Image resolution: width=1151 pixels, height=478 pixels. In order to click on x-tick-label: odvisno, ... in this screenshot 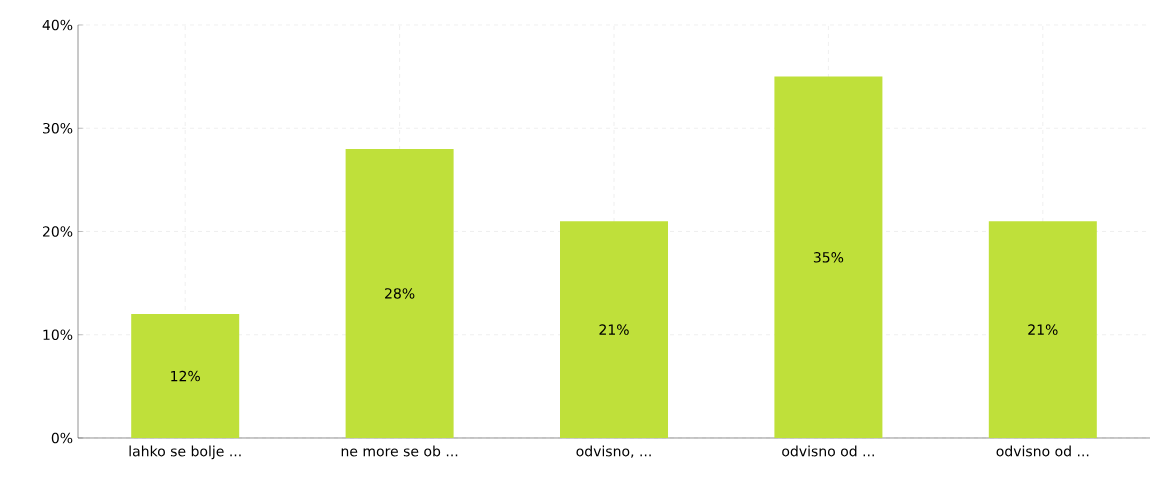, I will do `click(613, 451)`.